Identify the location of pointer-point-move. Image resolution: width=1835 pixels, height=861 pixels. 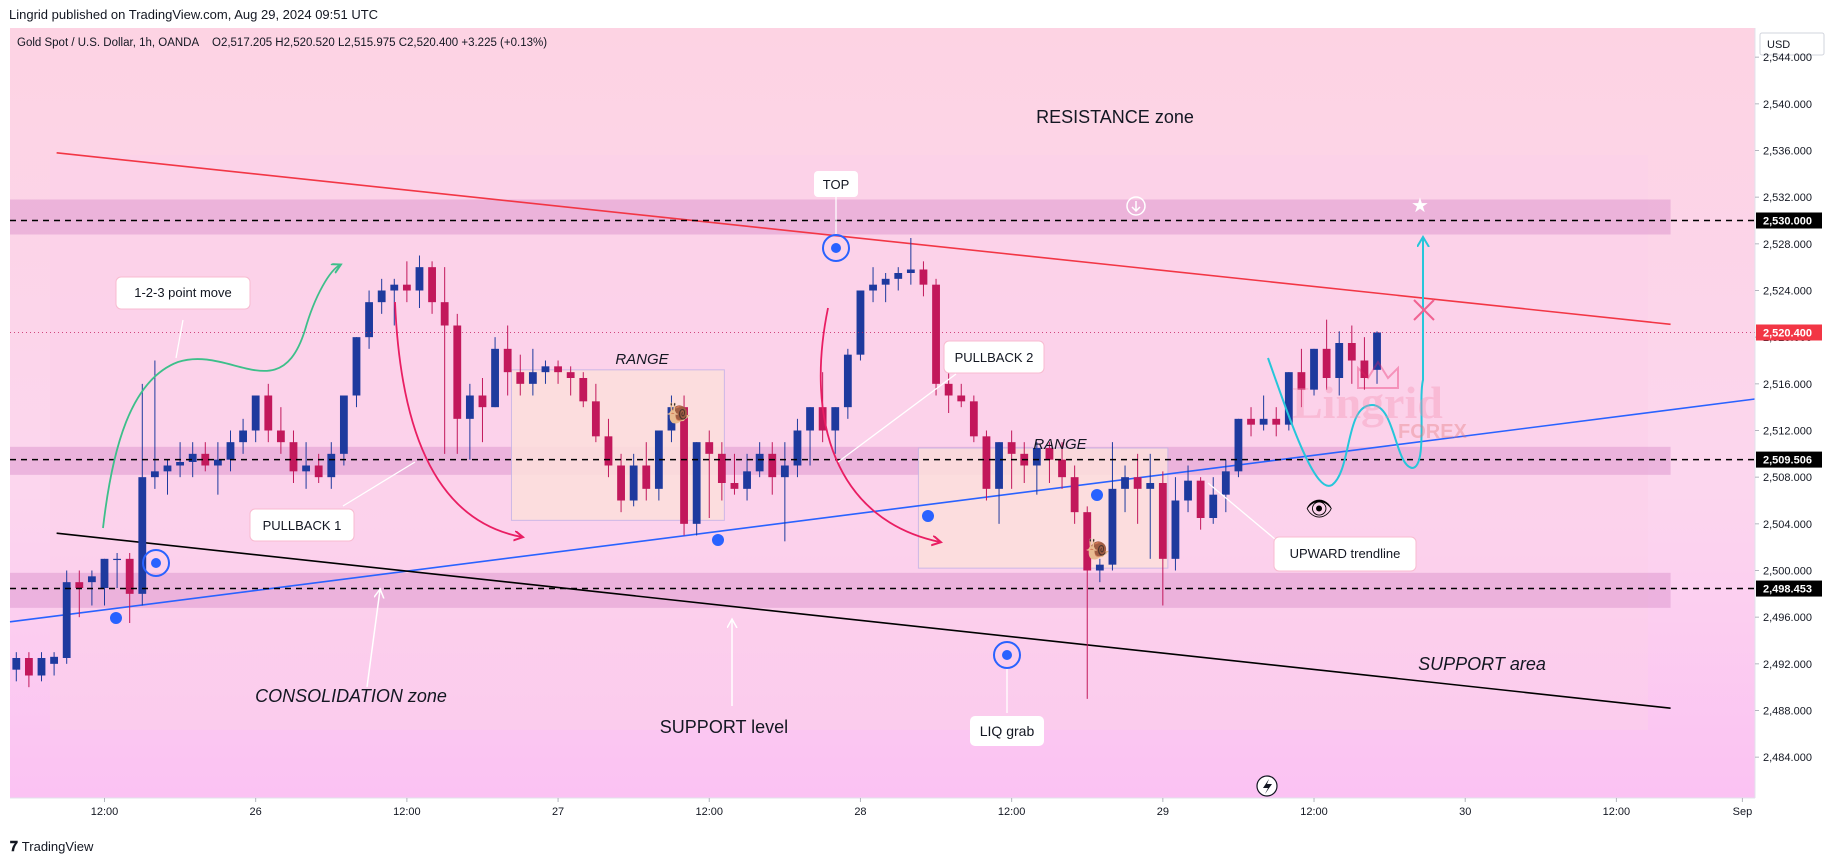
(179, 339).